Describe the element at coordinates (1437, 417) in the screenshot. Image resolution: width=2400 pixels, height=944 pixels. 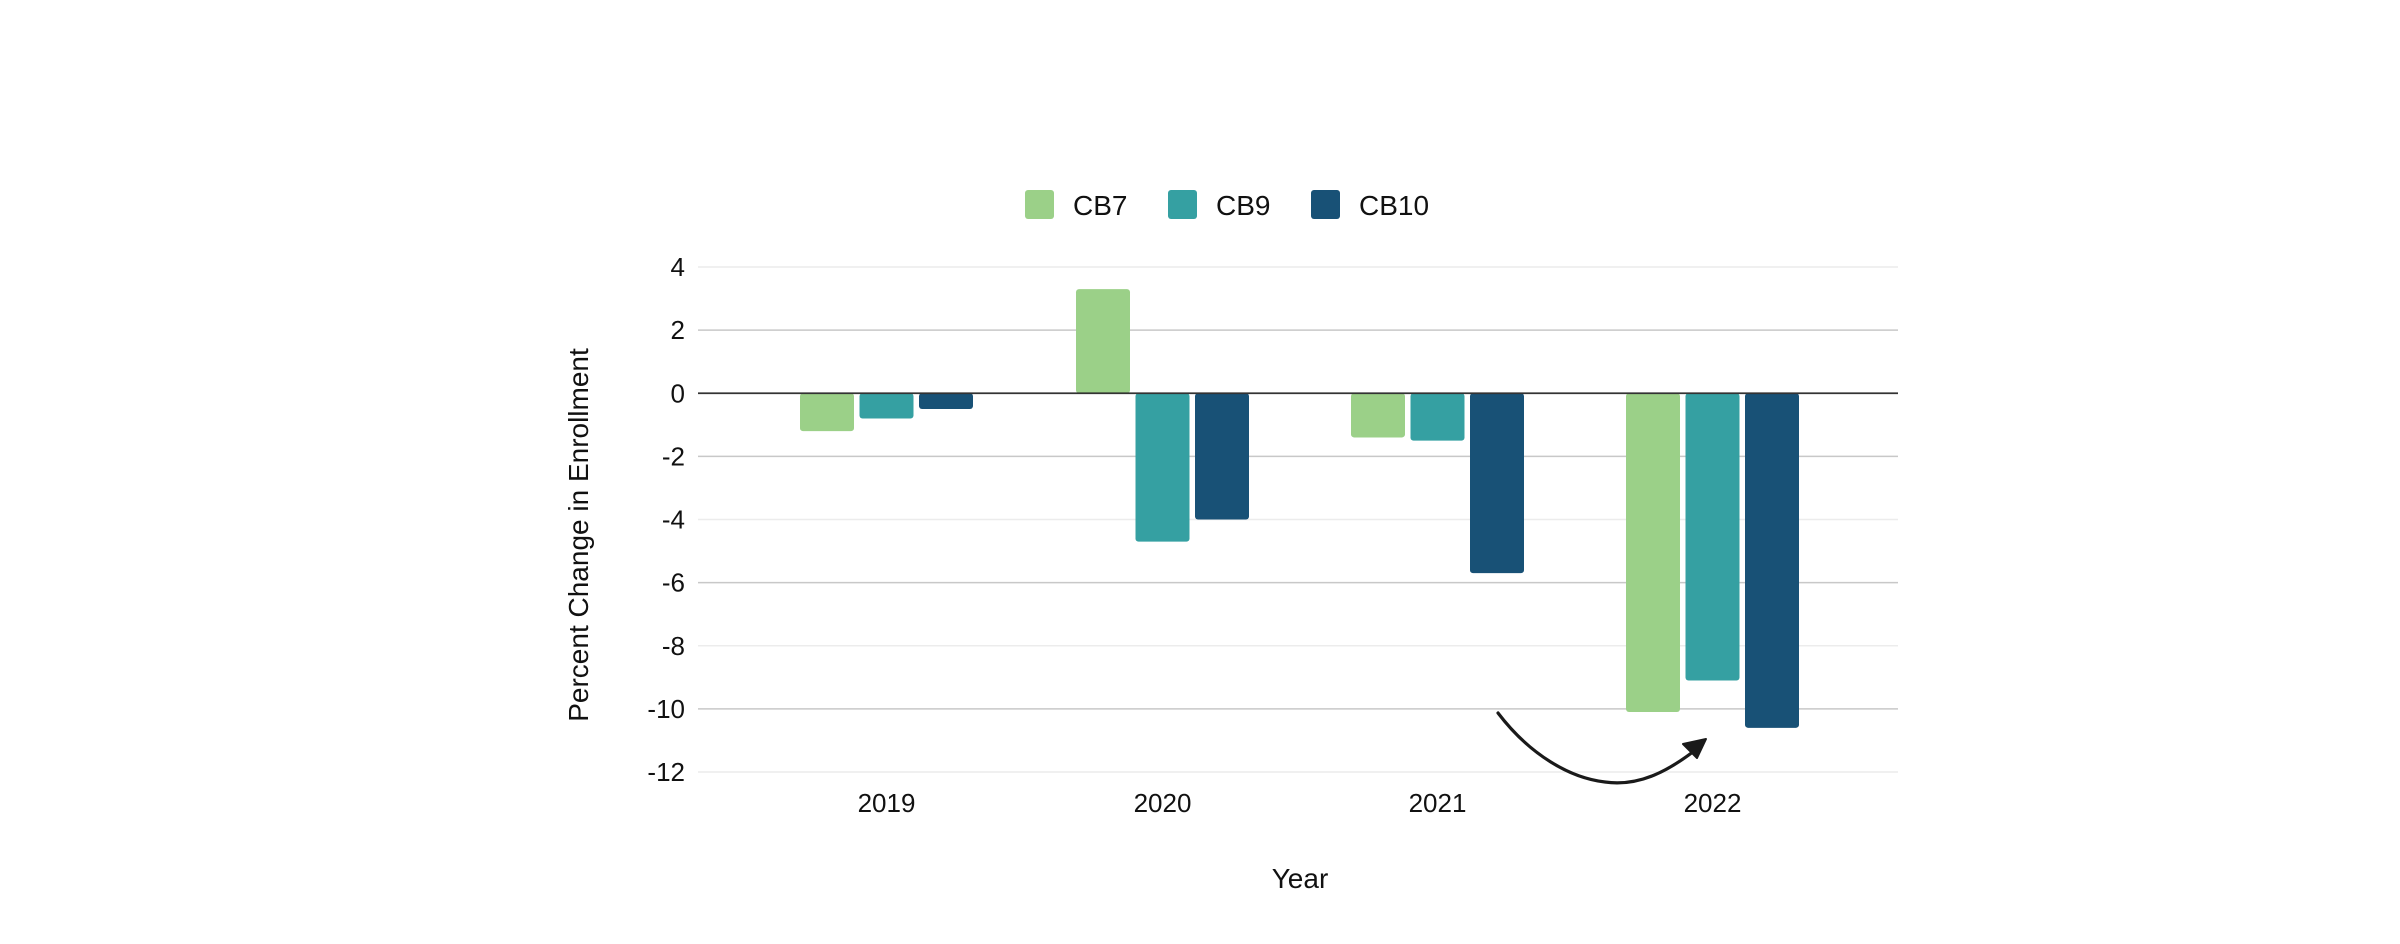
I see `bar-cb9-2021` at that location.